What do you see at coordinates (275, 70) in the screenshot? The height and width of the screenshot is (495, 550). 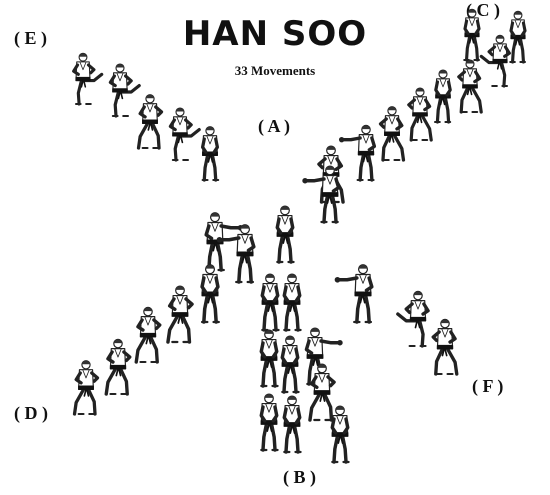 I see `diagram-subtitle: 33 Movements` at bounding box center [275, 70].